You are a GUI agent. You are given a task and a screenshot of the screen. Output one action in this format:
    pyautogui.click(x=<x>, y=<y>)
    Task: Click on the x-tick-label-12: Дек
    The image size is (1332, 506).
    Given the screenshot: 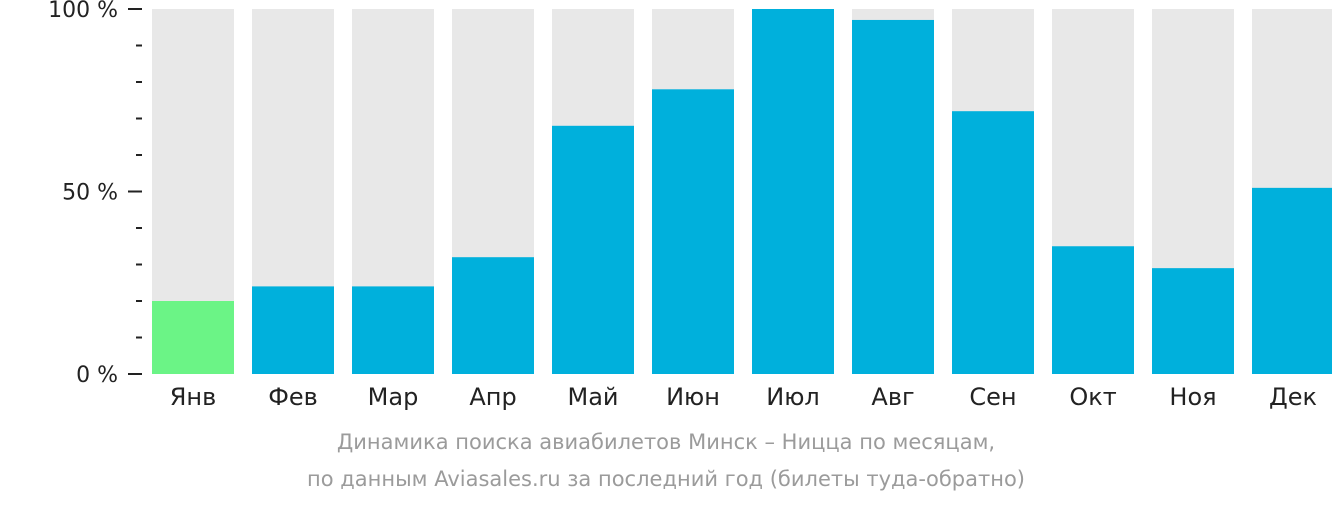 What is the action you would take?
    pyautogui.click(x=1293, y=397)
    